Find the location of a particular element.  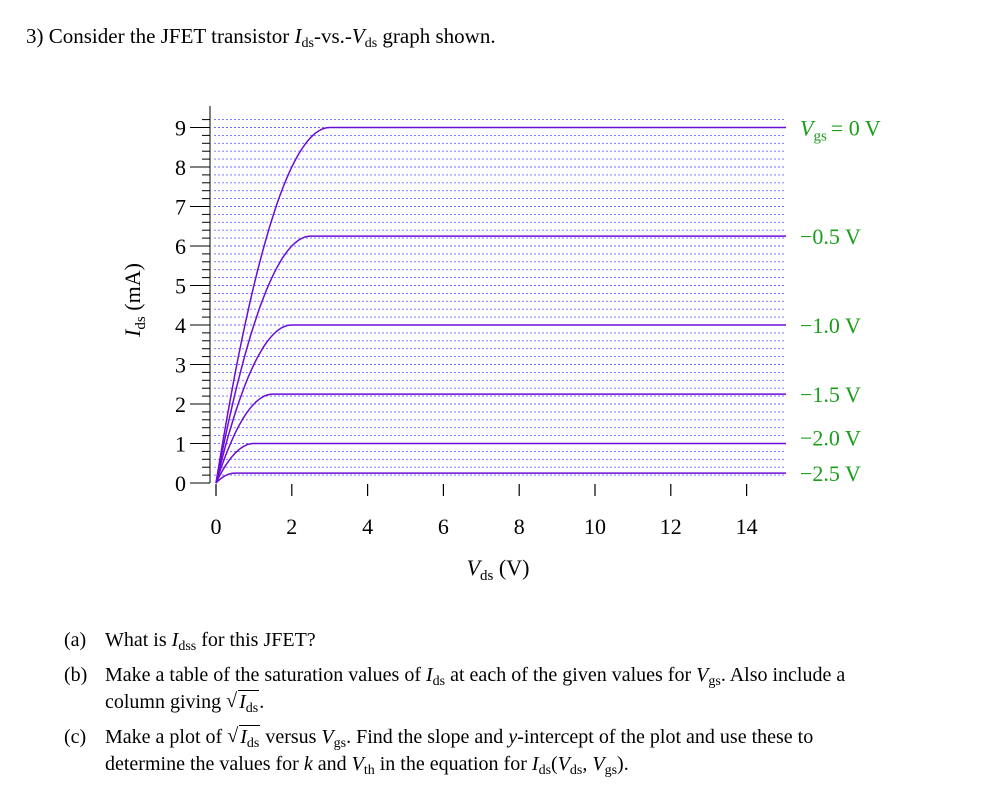

question-b-text-2: at each of the given values for is located at coordinates (571, 675).